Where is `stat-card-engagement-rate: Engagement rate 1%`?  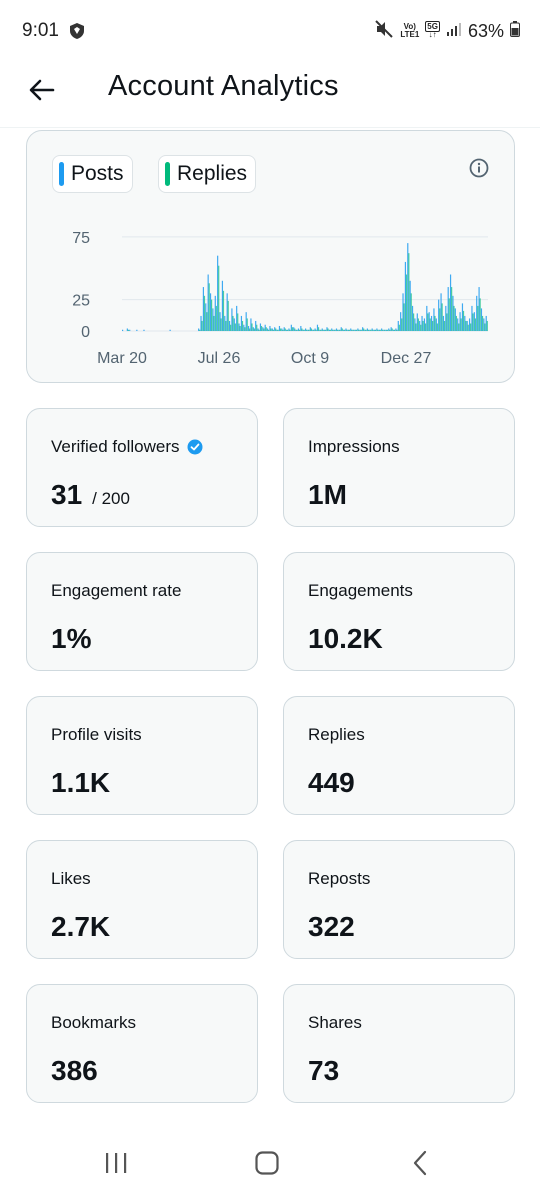 stat-card-engagement-rate: Engagement rate 1% is located at coordinates (142, 611).